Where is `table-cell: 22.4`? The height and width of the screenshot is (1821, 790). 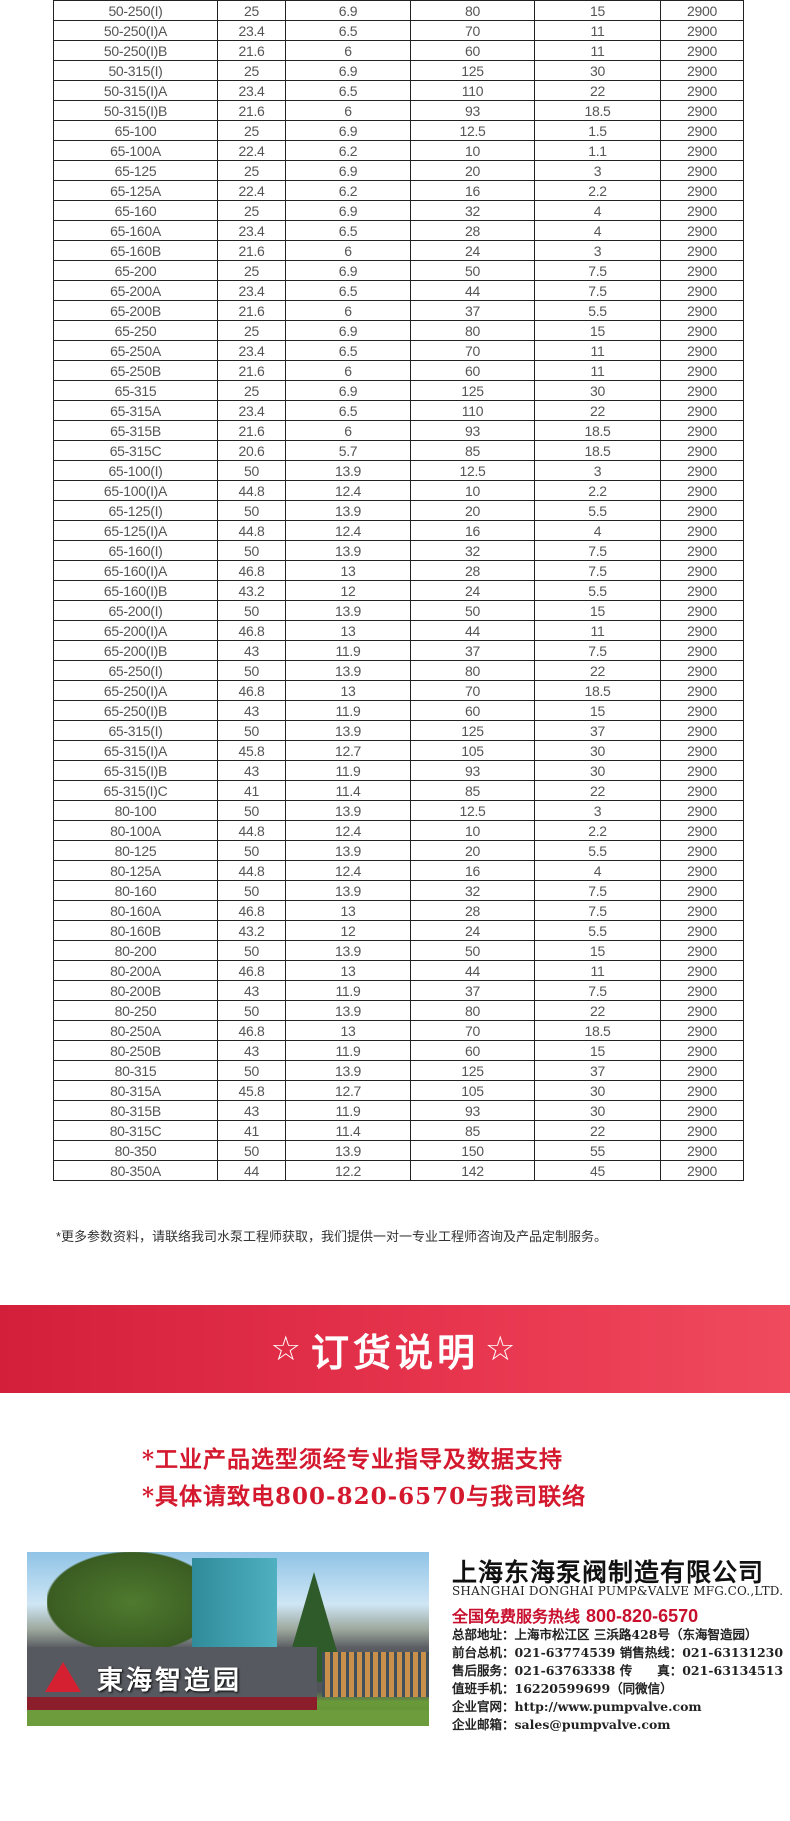
table-cell: 22.4 is located at coordinates (251, 150).